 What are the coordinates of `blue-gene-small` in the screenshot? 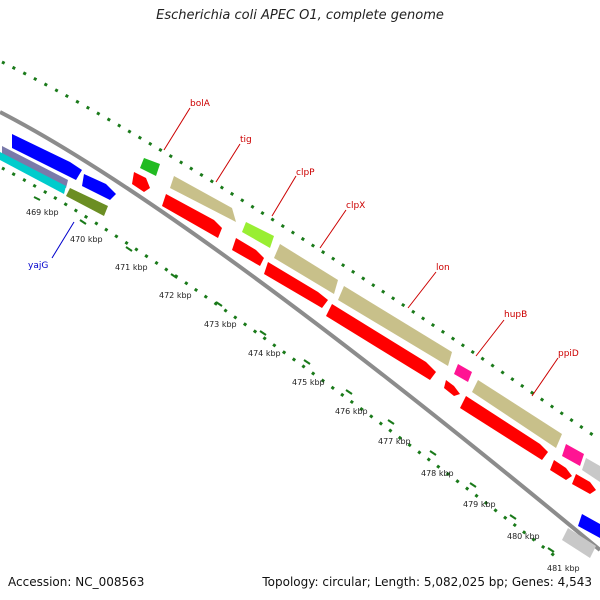 It's located at (99, 187).